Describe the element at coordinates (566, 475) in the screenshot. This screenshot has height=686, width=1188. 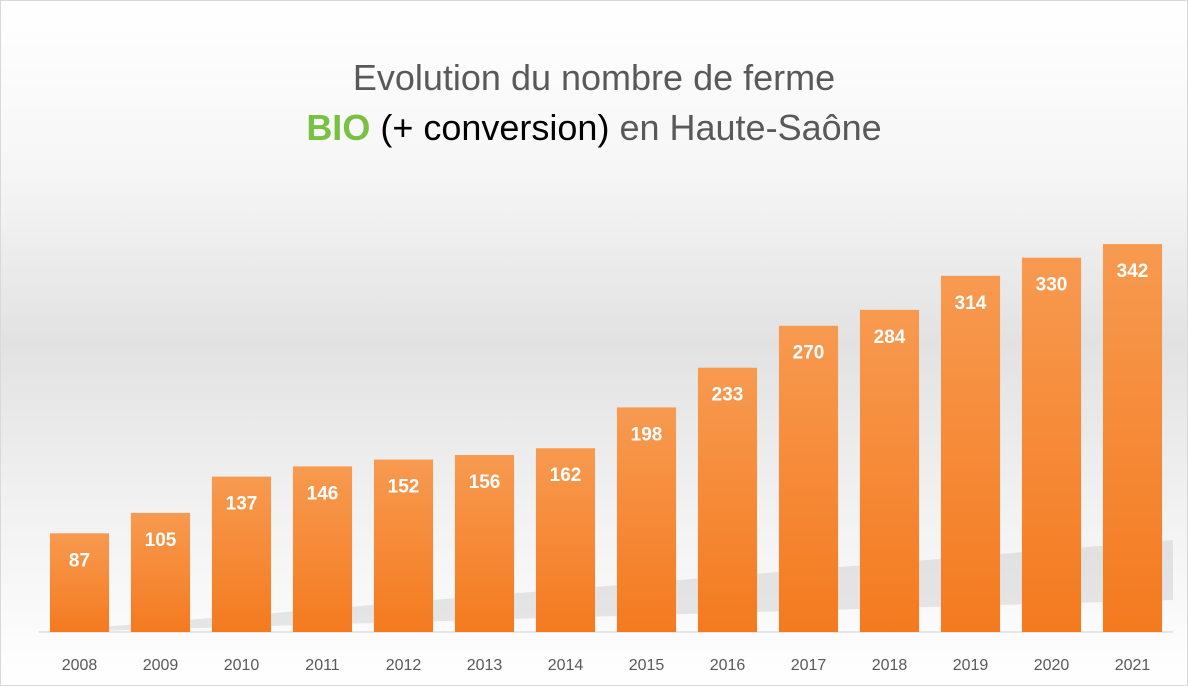
I see `data-label: 162` at that location.